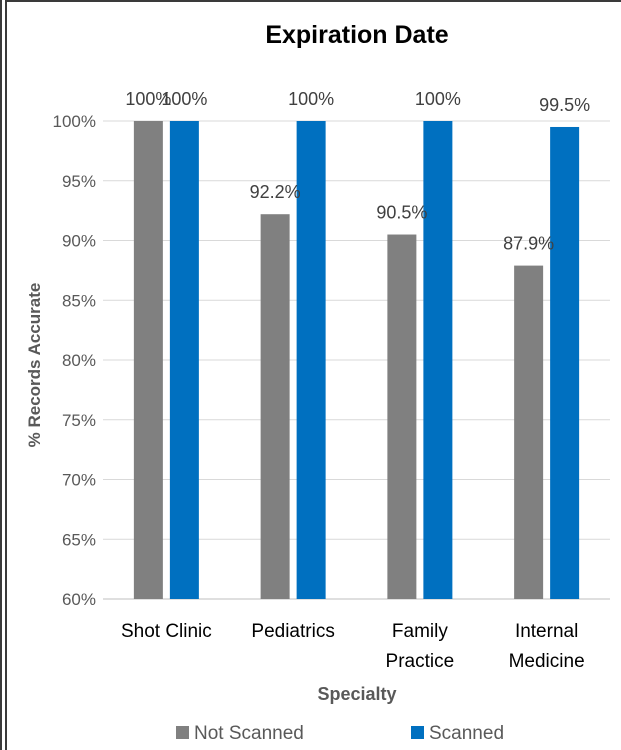 Image resolution: width=621 pixels, height=750 pixels. I want to click on y-tick-label: 80%, so click(79, 360).